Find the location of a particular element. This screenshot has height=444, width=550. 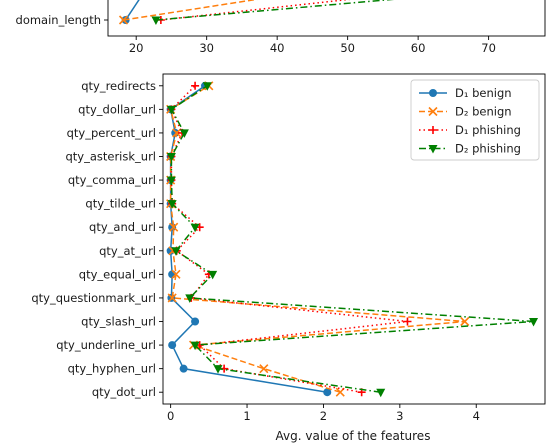

y-tick-label: qty_hyphen_url is located at coordinates (112, 369).